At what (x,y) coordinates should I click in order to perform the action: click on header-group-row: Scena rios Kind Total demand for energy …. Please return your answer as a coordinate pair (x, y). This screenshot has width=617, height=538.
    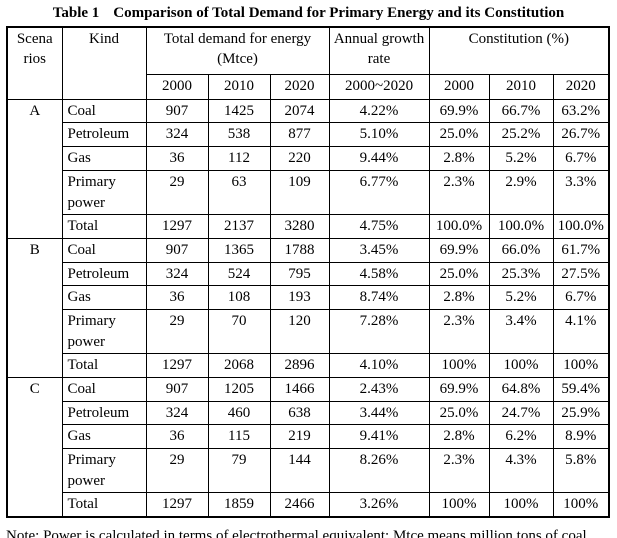
    Looking at the image, I should click on (308, 63).